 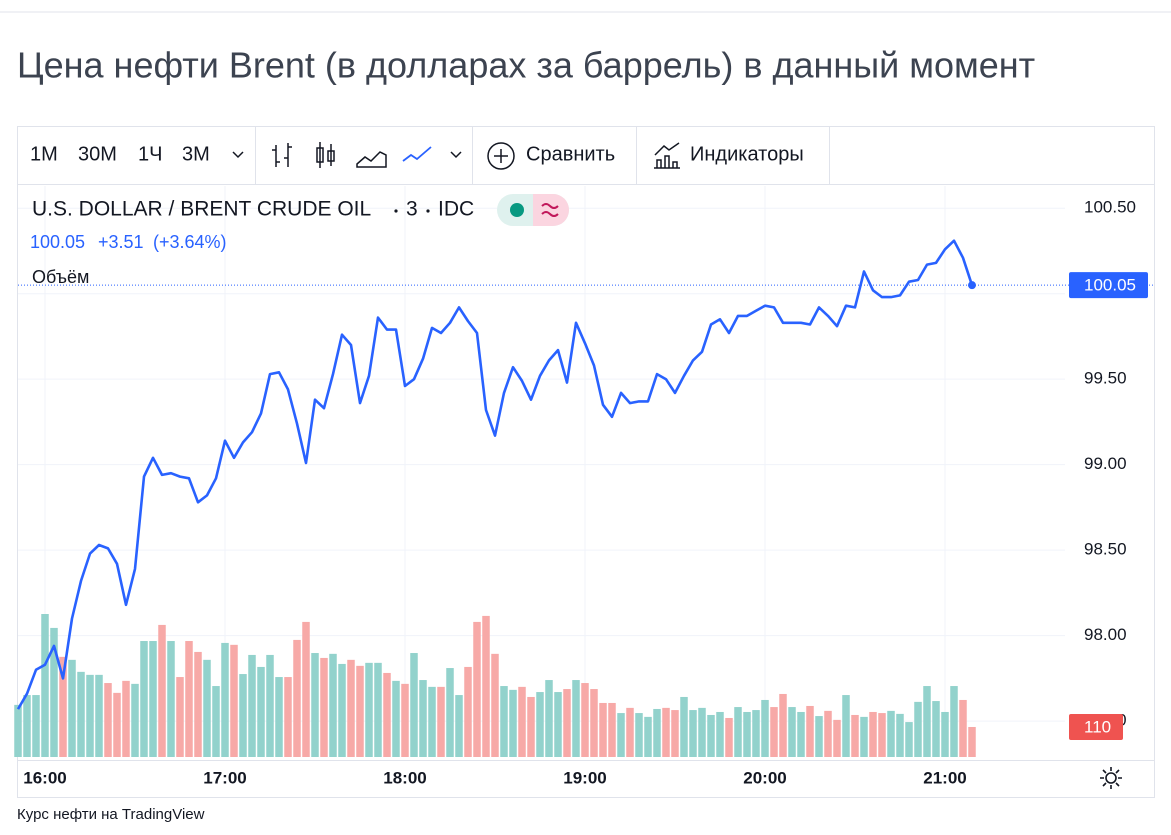 I want to click on x-tick-label: 19:00, so click(x=584, y=777).